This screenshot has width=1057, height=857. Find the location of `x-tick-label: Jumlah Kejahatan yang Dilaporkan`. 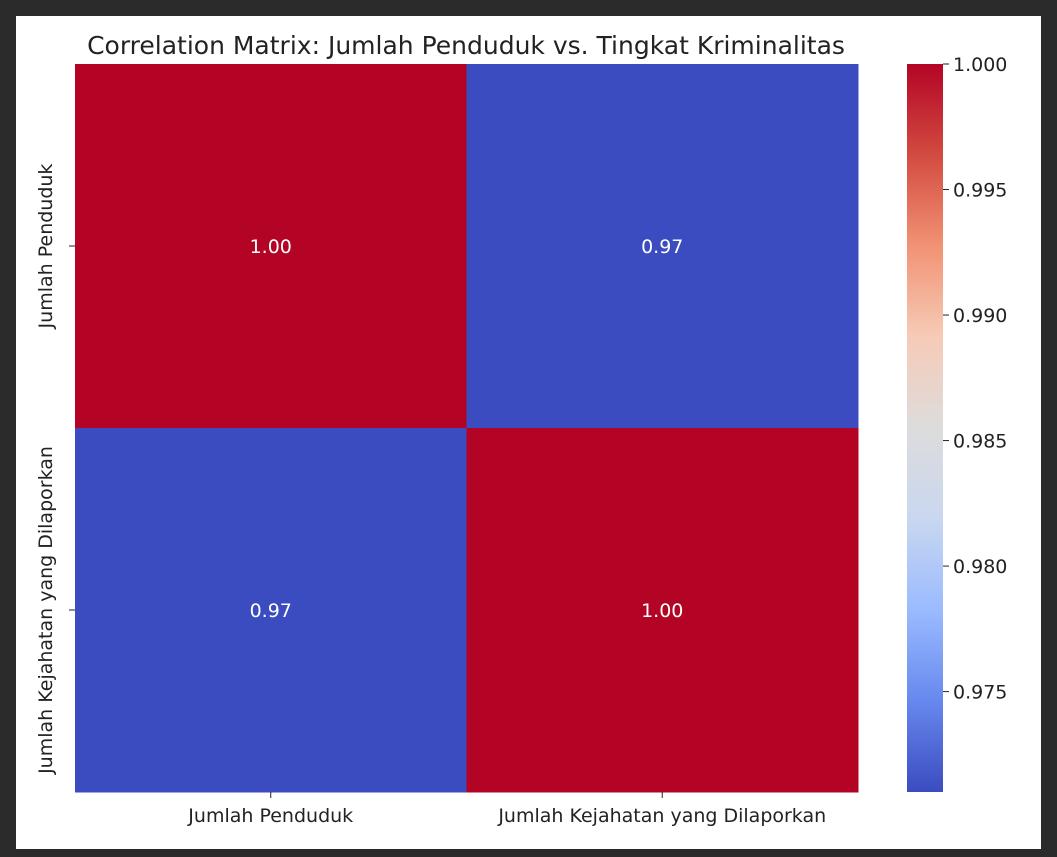

x-tick-label: Jumlah Kejahatan yang Dilaporkan is located at coordinates (661, 816).